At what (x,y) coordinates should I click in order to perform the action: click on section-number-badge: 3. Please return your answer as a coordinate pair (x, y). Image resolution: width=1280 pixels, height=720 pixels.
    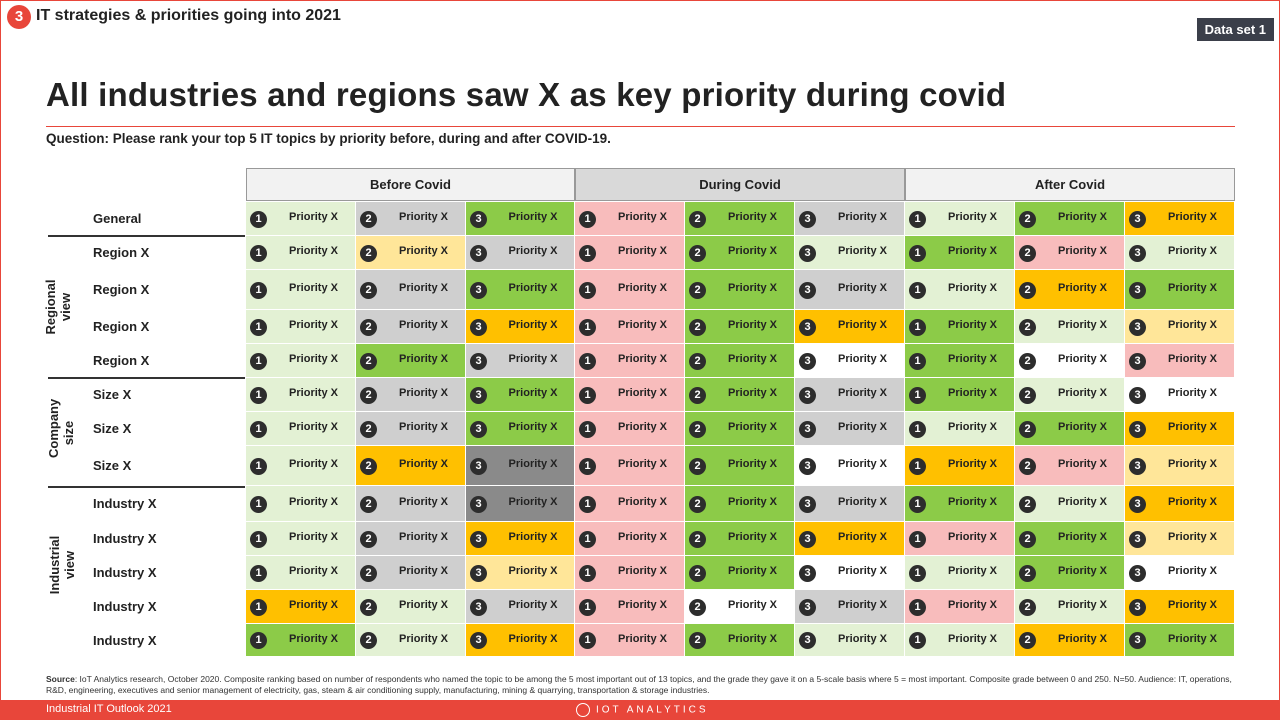
    Looking at the image, I should click on (19, 17).